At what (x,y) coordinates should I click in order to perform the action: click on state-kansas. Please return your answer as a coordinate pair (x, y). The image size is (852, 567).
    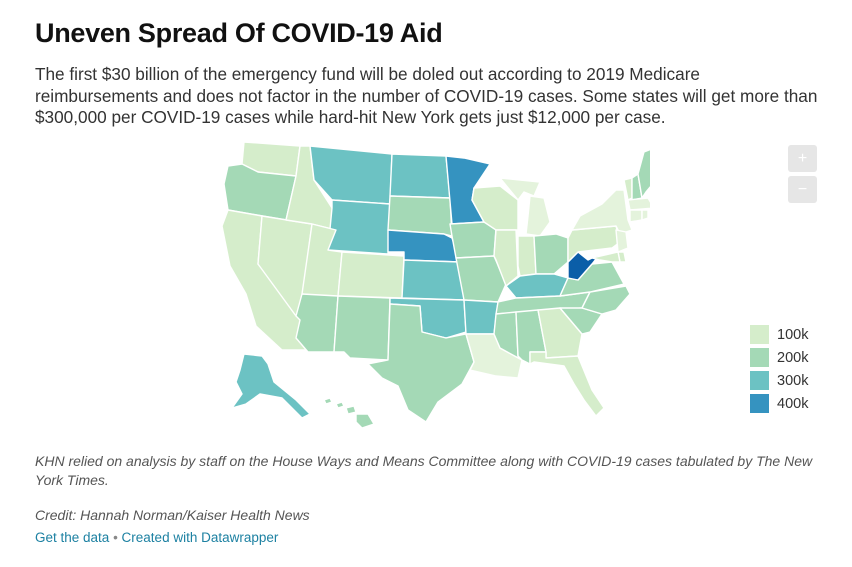
    Looking at the image, I should click on (433, 280).